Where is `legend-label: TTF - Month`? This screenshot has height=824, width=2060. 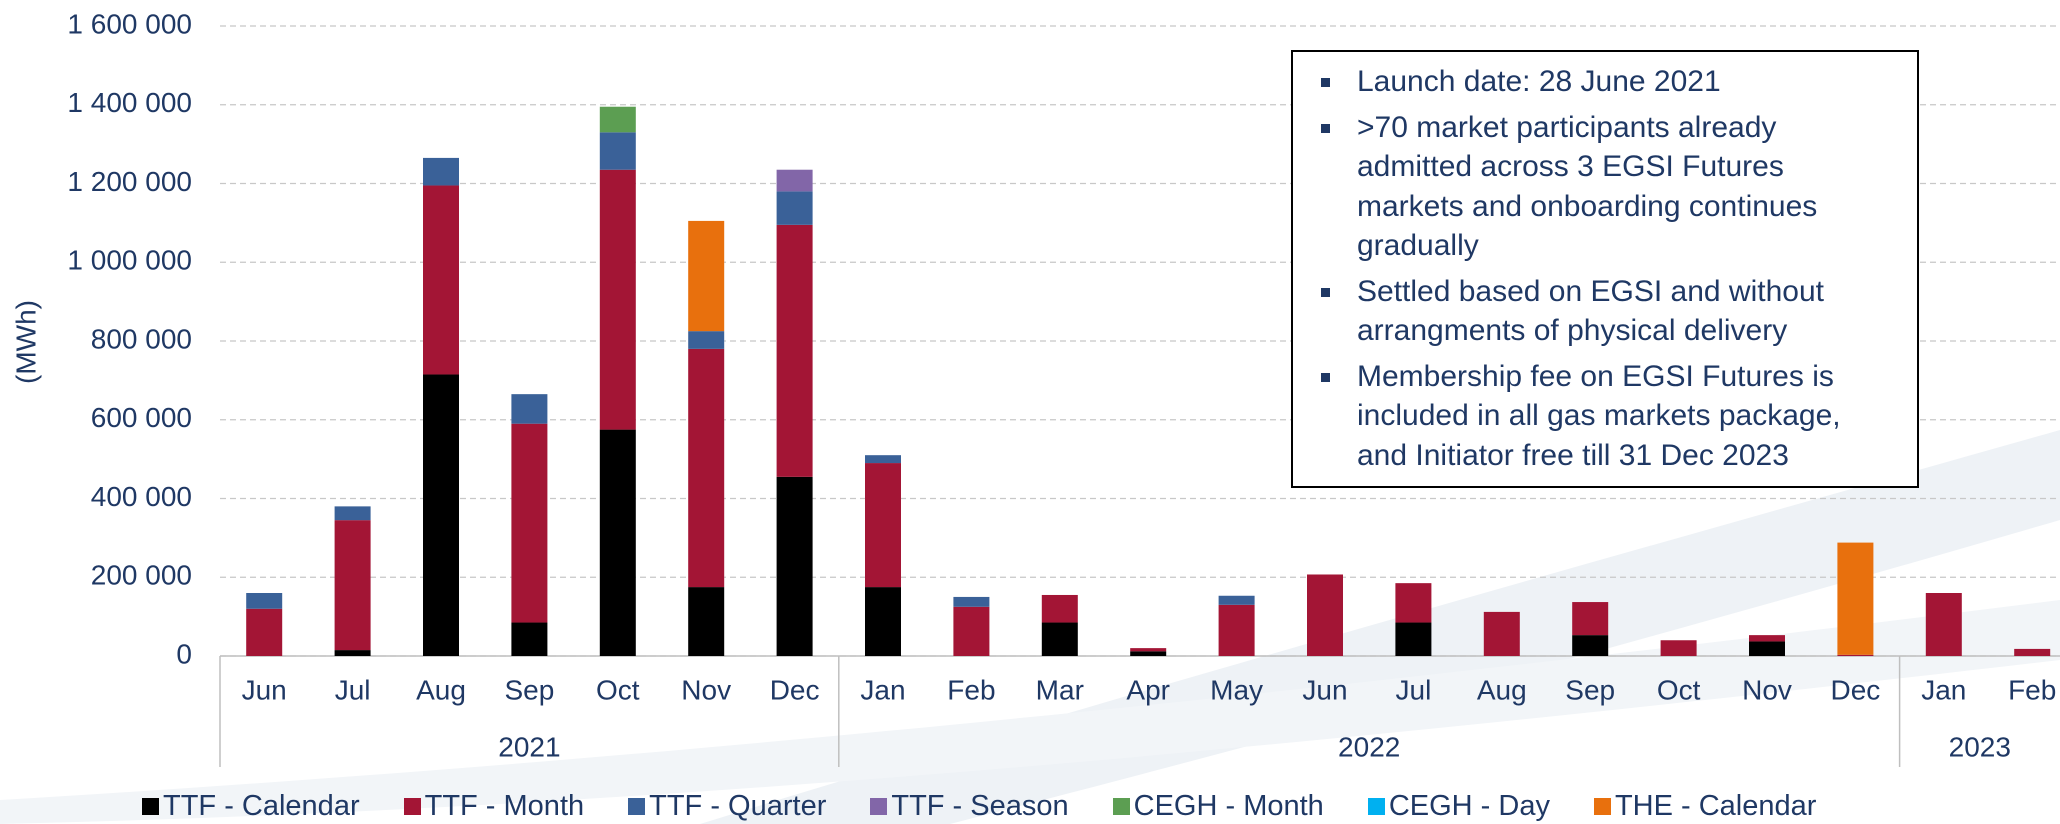
legend-label: TTF - Month is located at coordinates (504, 806).